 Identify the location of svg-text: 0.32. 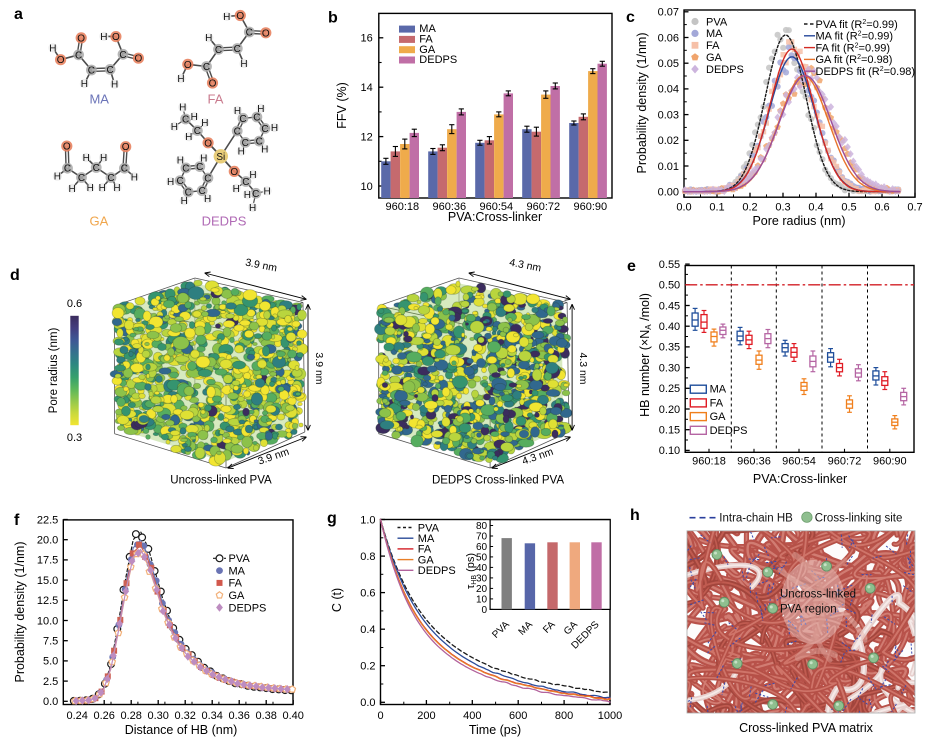
(184, 716).